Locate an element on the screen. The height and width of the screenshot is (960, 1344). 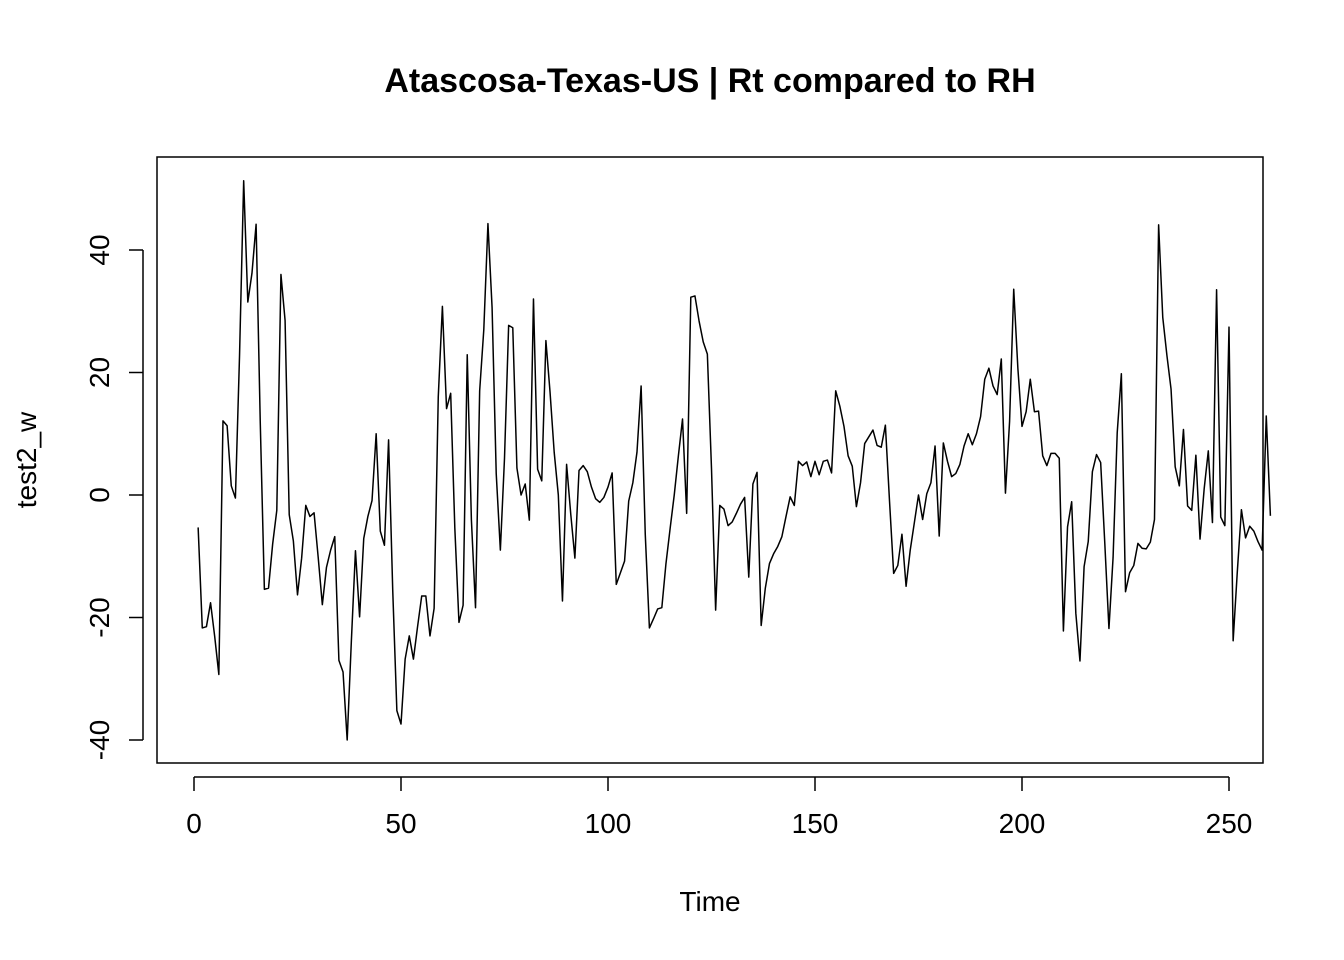
x-tick-label: 50 is located at coordinates (400, 823).